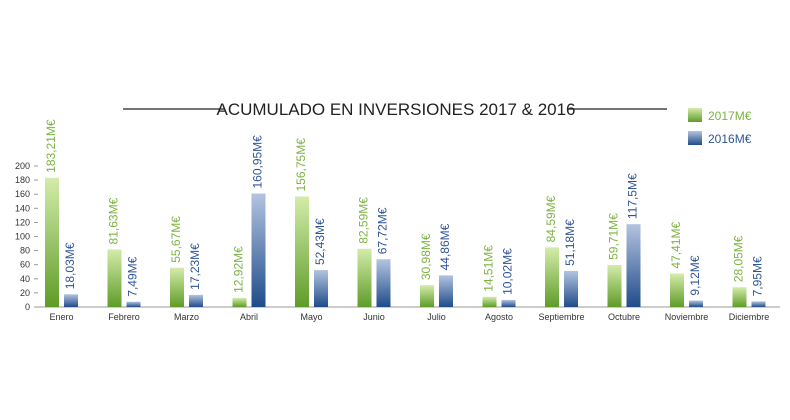  Describe the element at coordinates (25, 265) in the screenshot. I see `y-tick-label: 60` at that location.